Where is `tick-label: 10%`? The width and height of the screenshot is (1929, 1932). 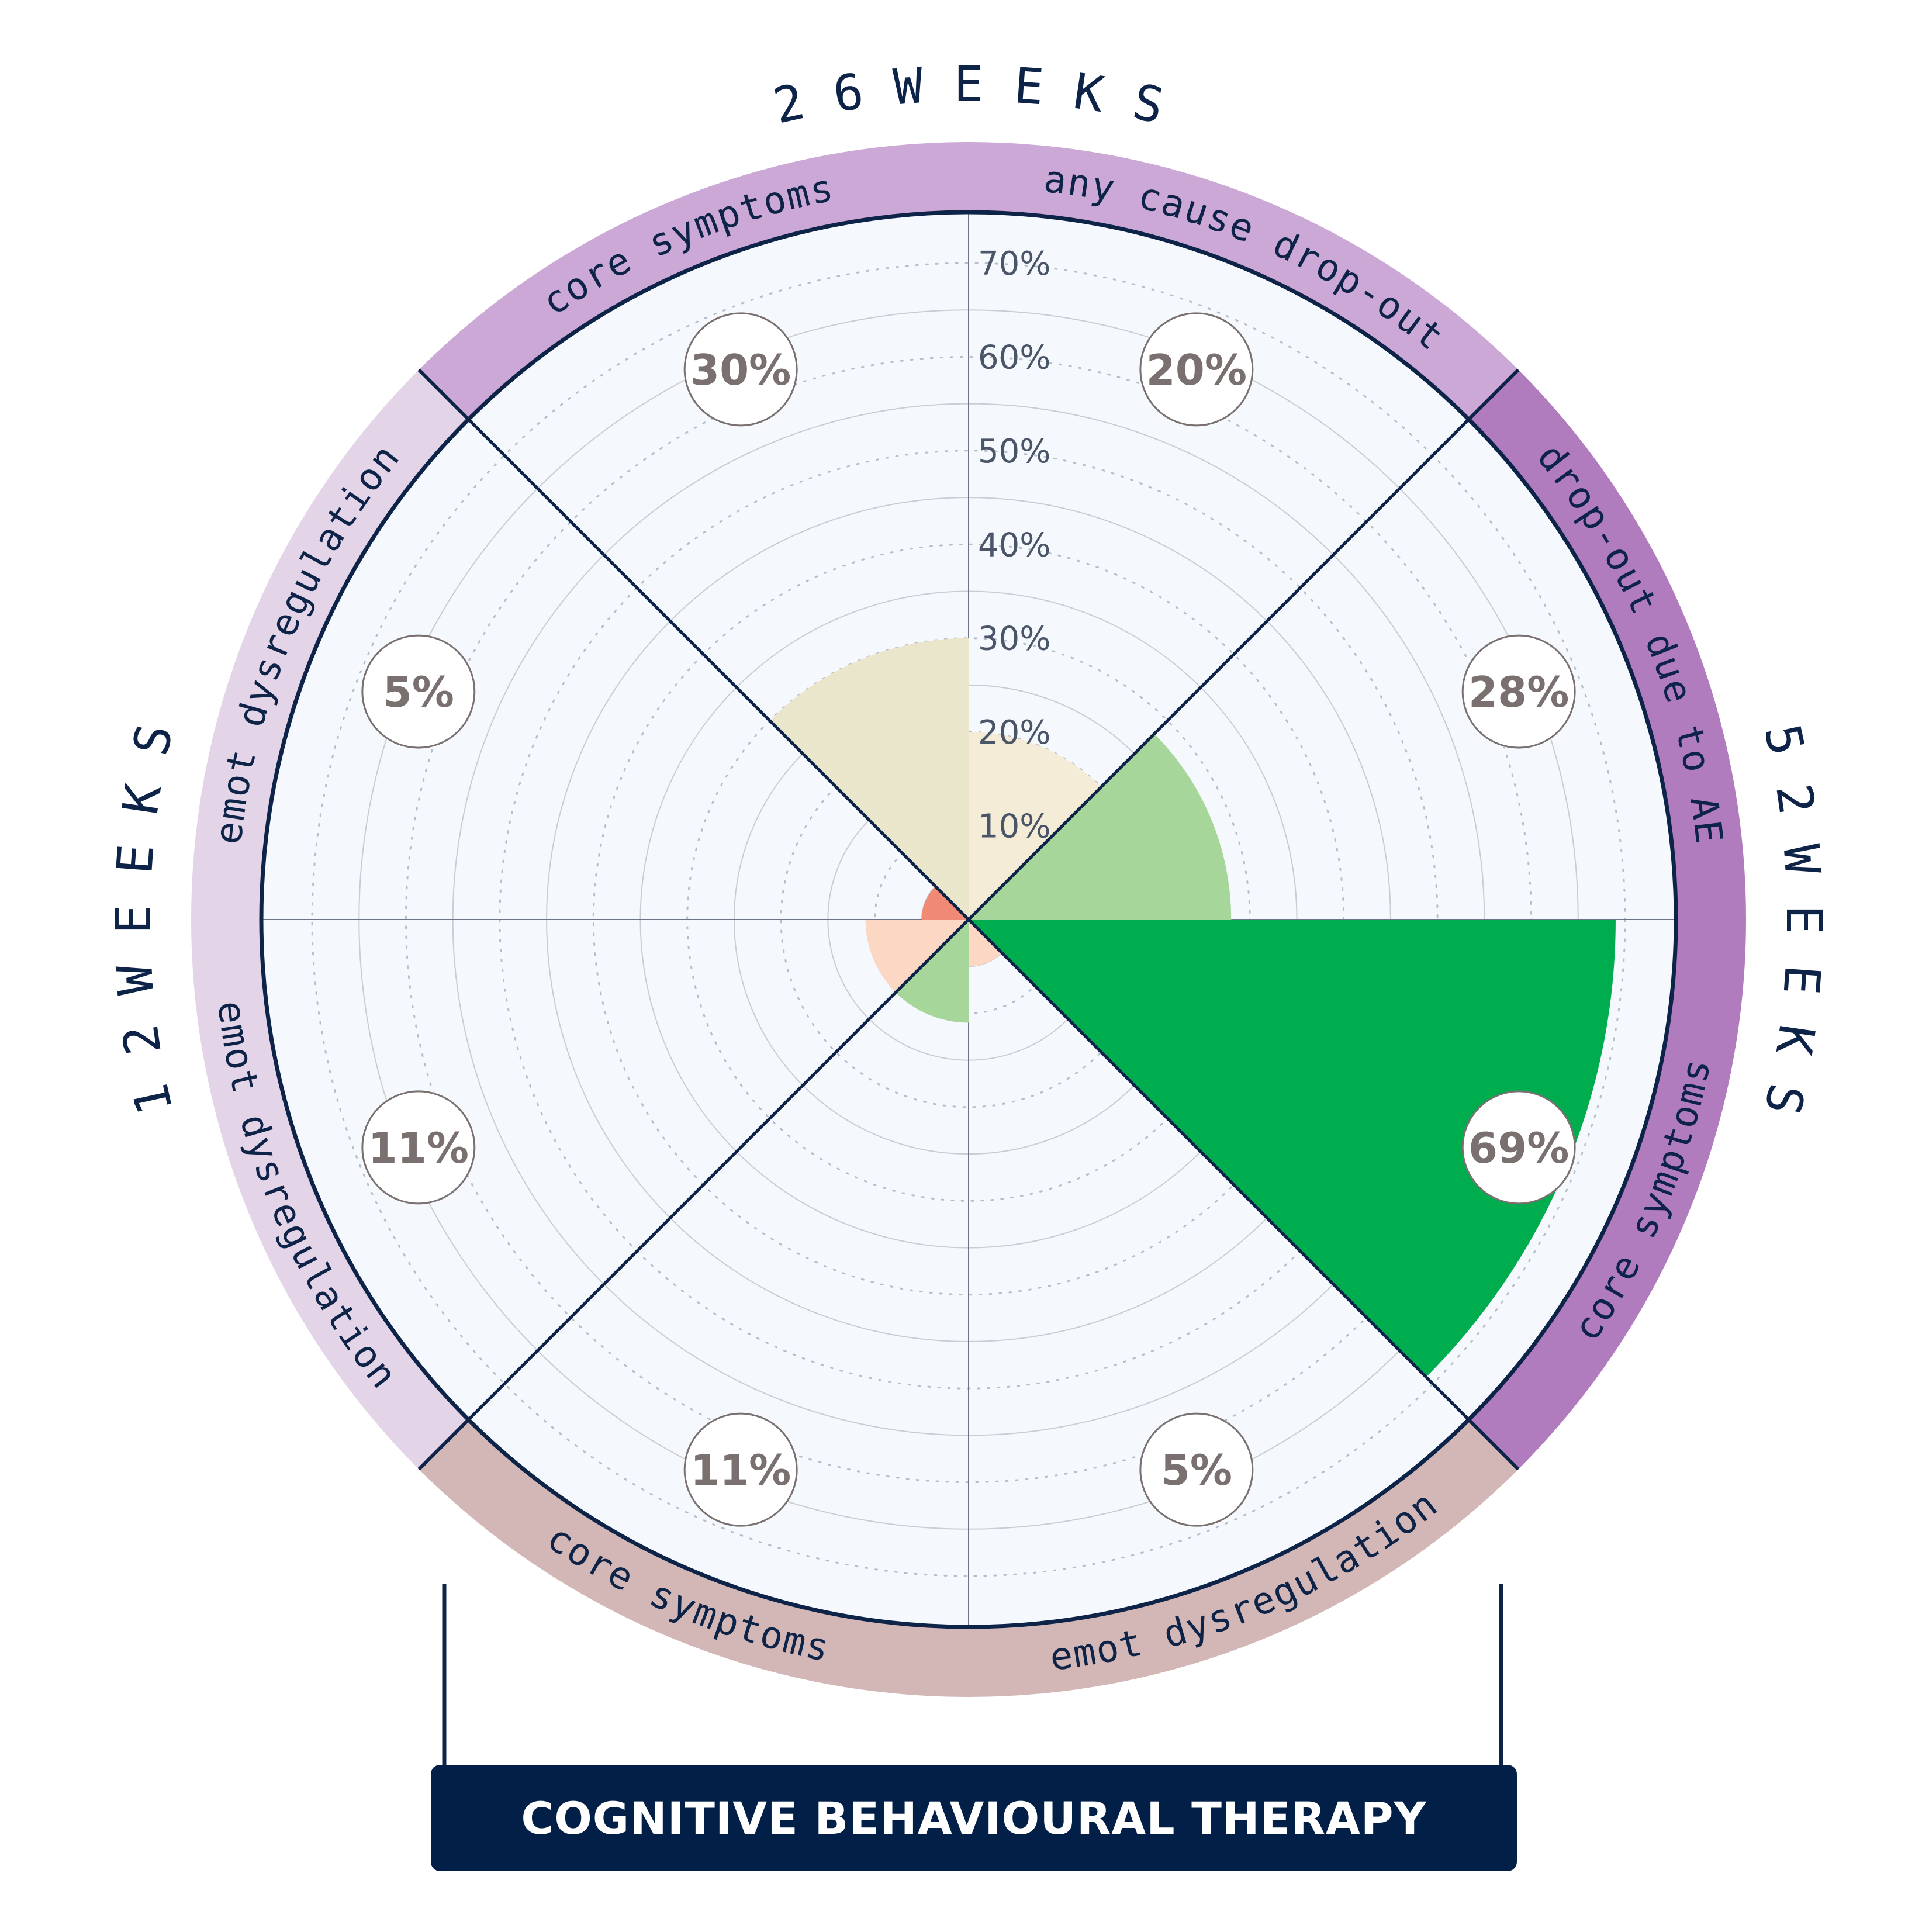 tick-label: 10% is located at coordinates (1014, 827).